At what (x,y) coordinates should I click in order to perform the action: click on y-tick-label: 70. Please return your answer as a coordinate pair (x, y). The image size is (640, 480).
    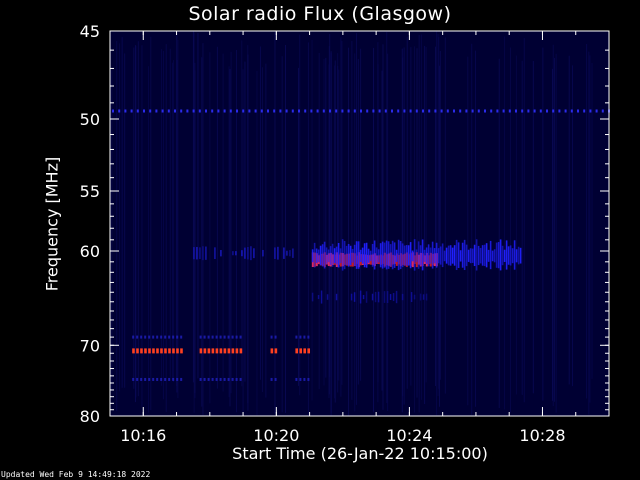
    Looking at the image, I should click on (90, 345).